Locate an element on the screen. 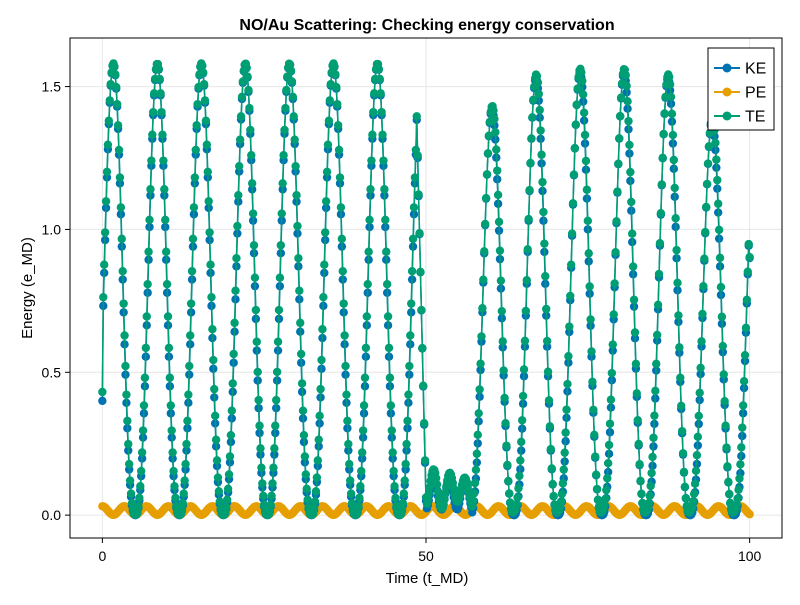 The width and height of the screenshot is (800, 605). legend-label-te: TE is located at coordinates (755, 117).